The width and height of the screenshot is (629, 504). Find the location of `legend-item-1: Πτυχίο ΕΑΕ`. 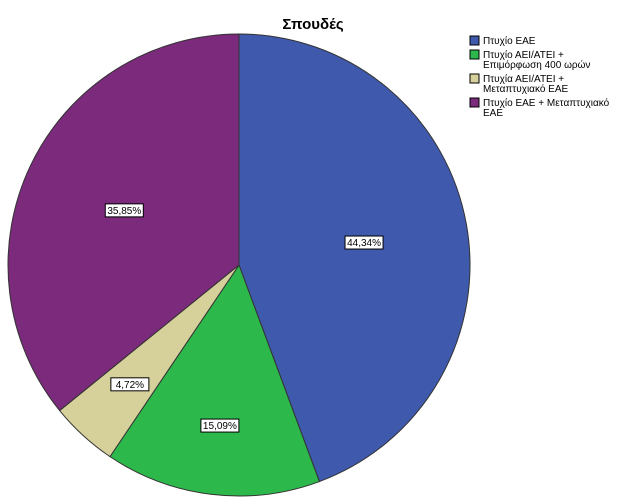

legend-item-1: Πτυχίο ΕΑΕ is located at coordinates (502, 41).